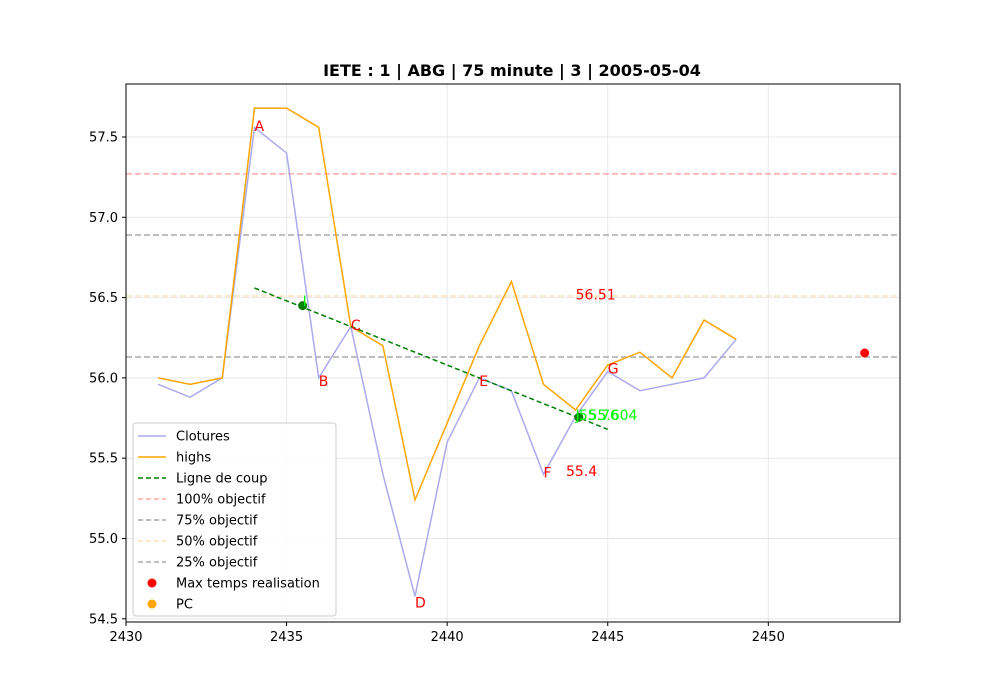 The image size is (1000, 700). What do you see at coordinates (581, 472) in the screenshot?
I see `point-annotation: 55.4` at bounding box center [581, 472].